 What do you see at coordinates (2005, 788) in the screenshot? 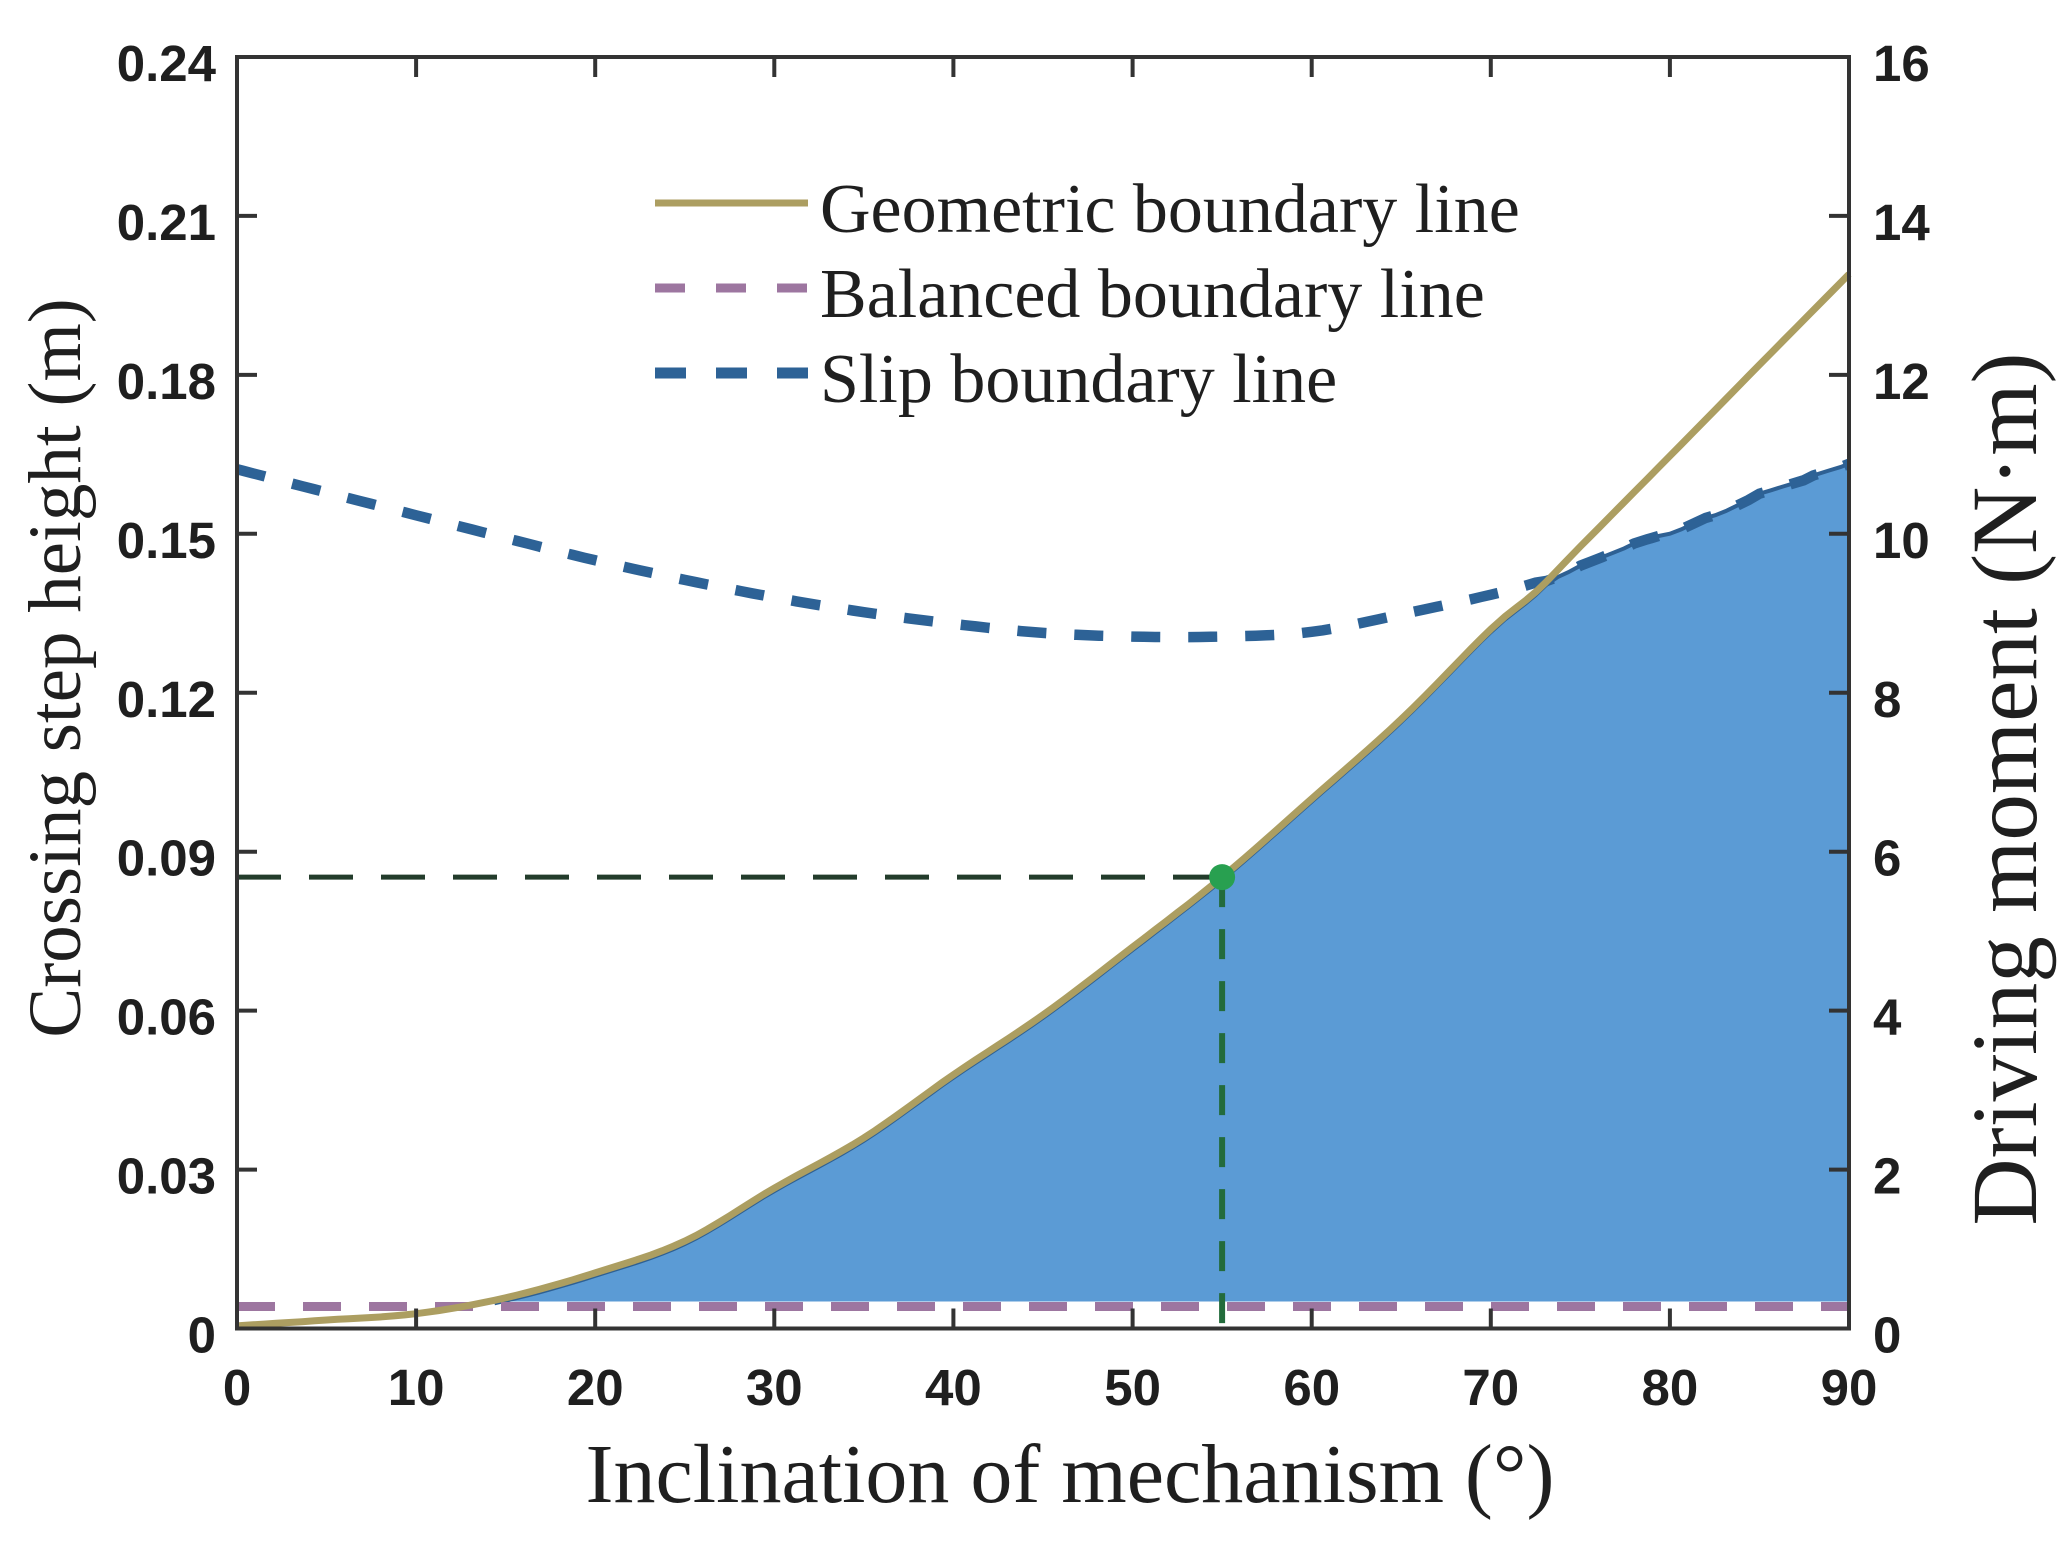
I see `svg-text: Driving moment (N·m)` at bounding box center [2005, 788].